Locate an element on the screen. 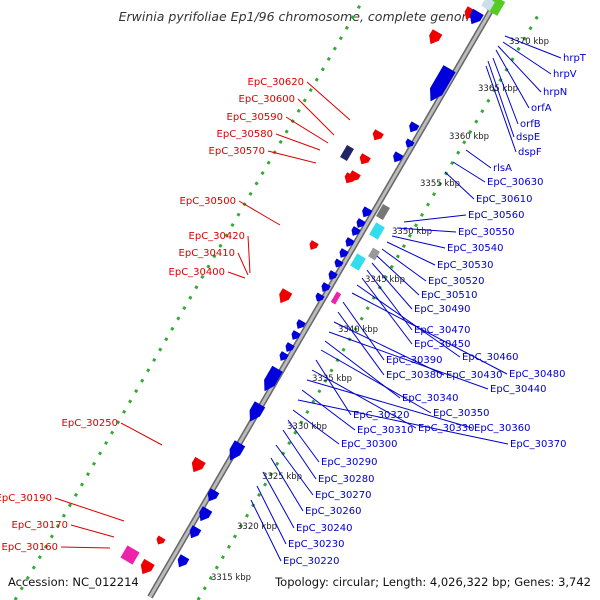 Image resolution: width=600 pixels, height=600 pixels. scale-tick-label: 3340 kbp is located at coordinates (358, 330).